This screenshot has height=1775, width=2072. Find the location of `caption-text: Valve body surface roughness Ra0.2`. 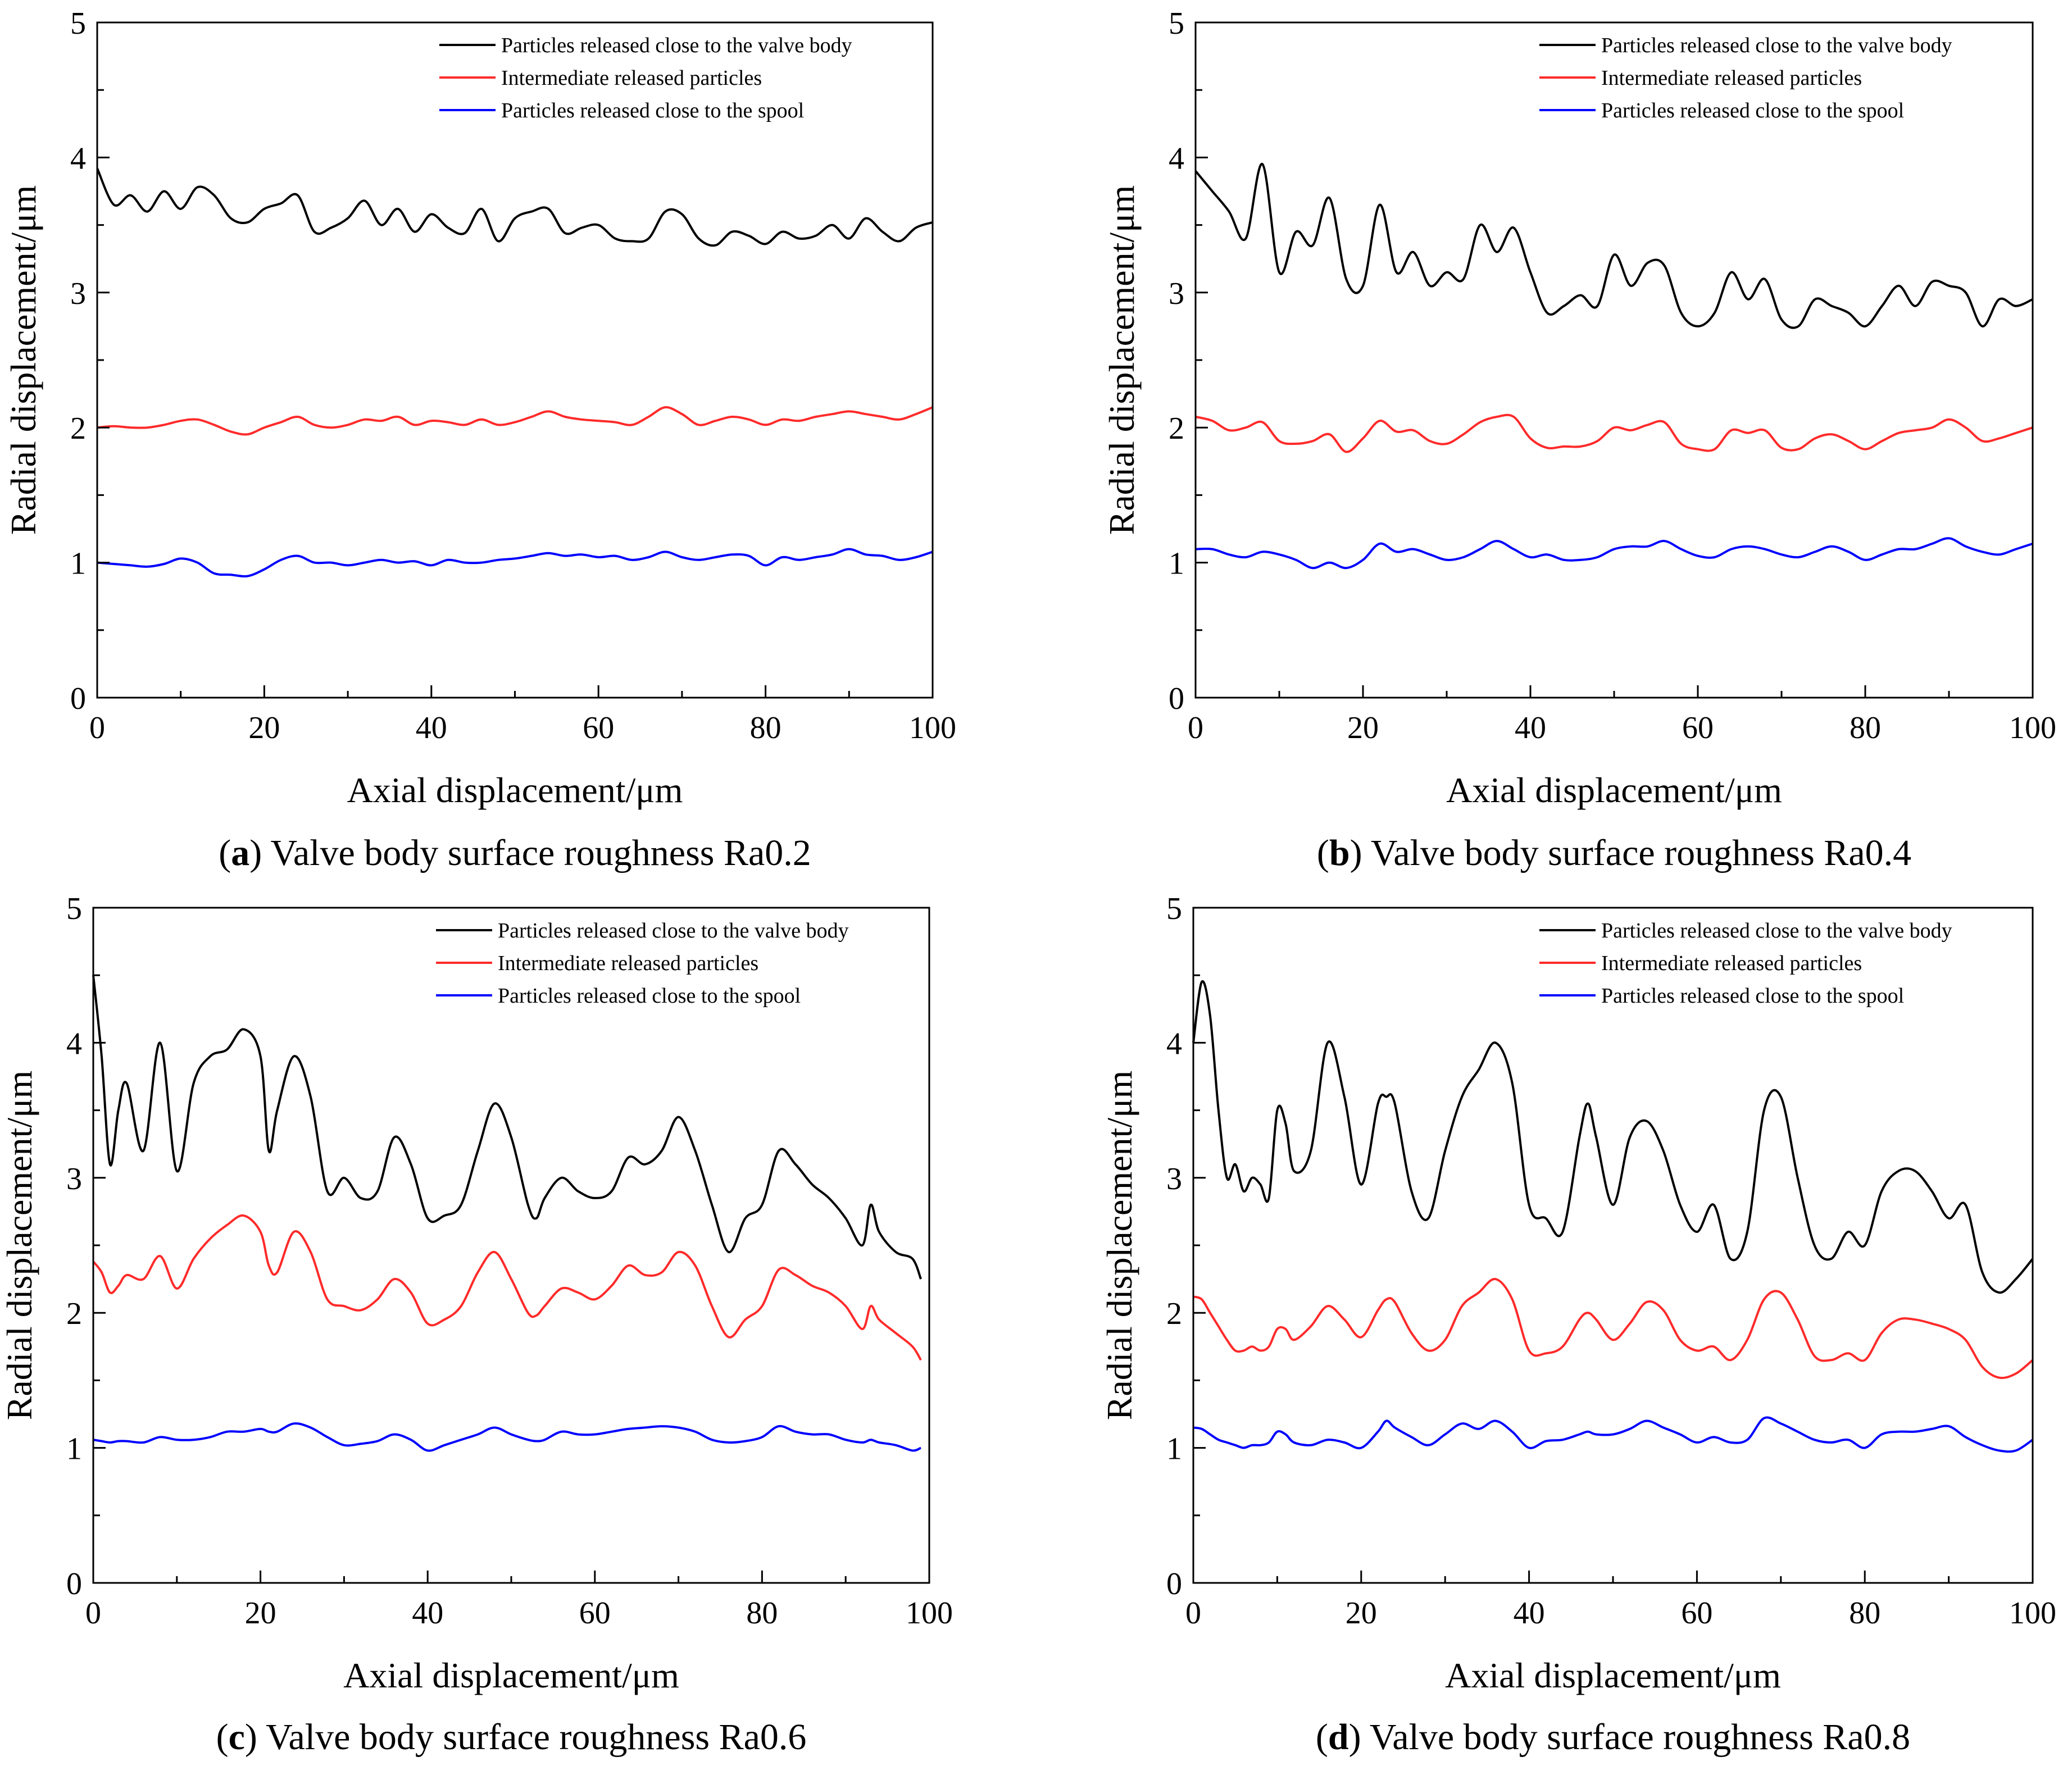

caption-text: Valve body surface roughness Ra0.2 is located at coordinates (541, 853).